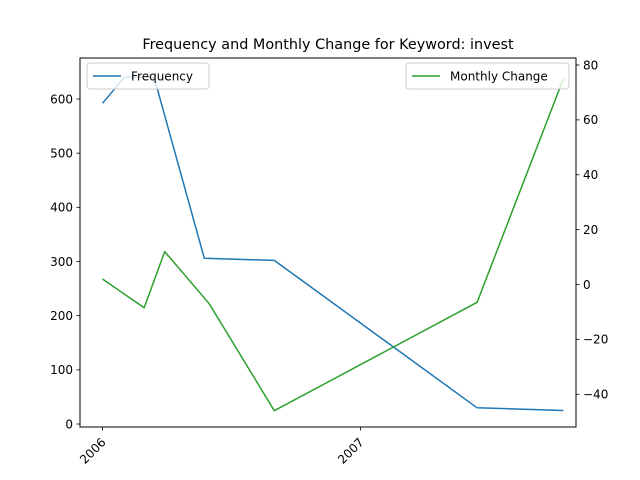  Describe the element at coordinates (61, 99) in the screenshot. I see `left-tick-label-6: 600` at that location.